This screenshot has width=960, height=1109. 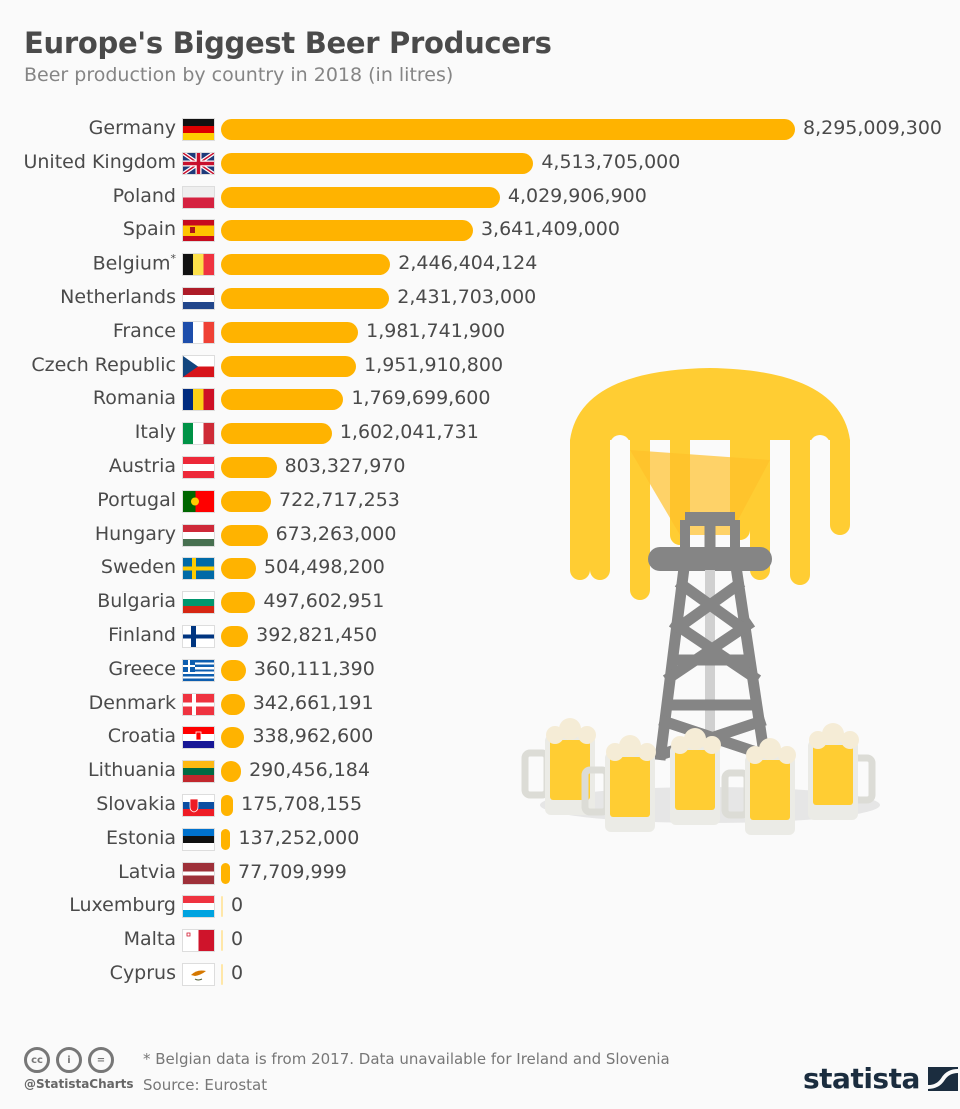 I want to click on country-label: Malta, so click(x=149, y=939).